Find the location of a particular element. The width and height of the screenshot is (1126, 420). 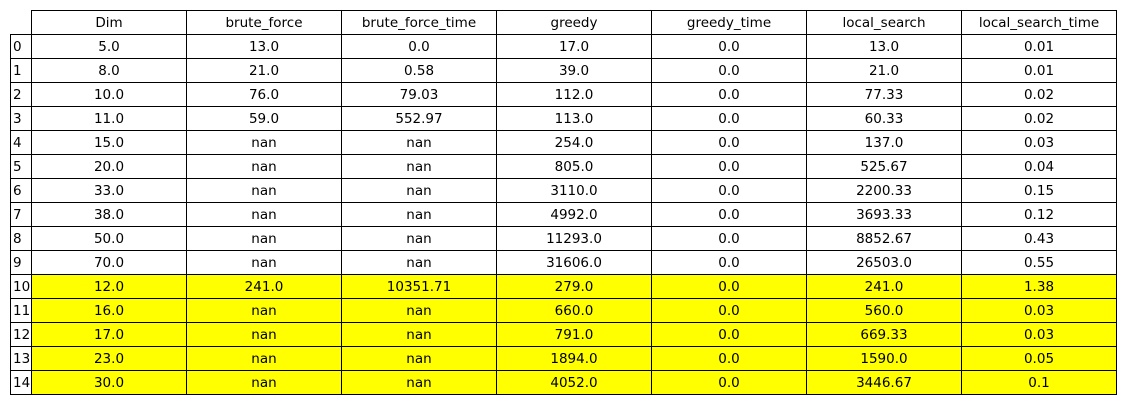

column-header: local_search_time is located at coordinates (1039, 22).